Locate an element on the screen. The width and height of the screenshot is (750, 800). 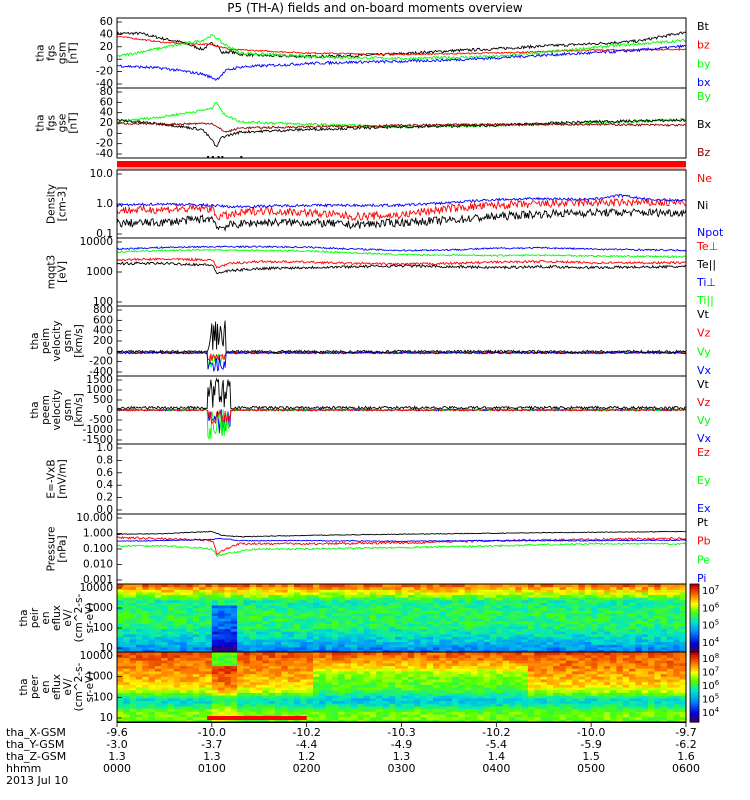
y-tick-label: 0.4 is located at coordinates (104, 485).